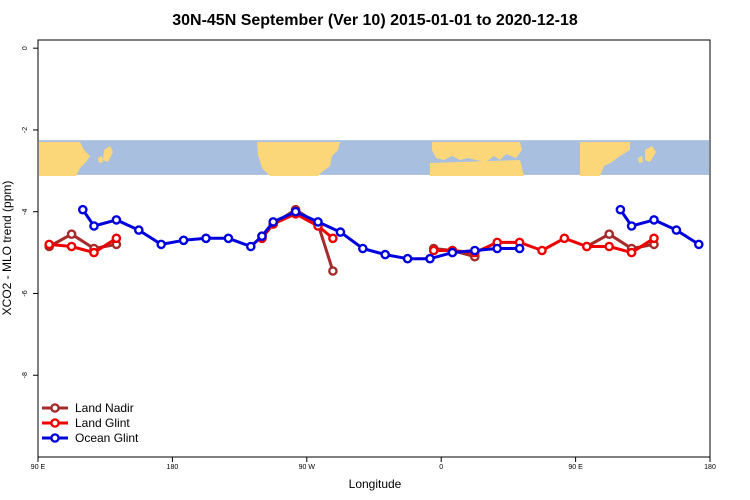 Image resolution: width=750 pixels, height=500 pixels. What do you see at coordinates (25, 293) in the screenshot?
I see `y-tick-label: -6` at bounding box center [25, 293].